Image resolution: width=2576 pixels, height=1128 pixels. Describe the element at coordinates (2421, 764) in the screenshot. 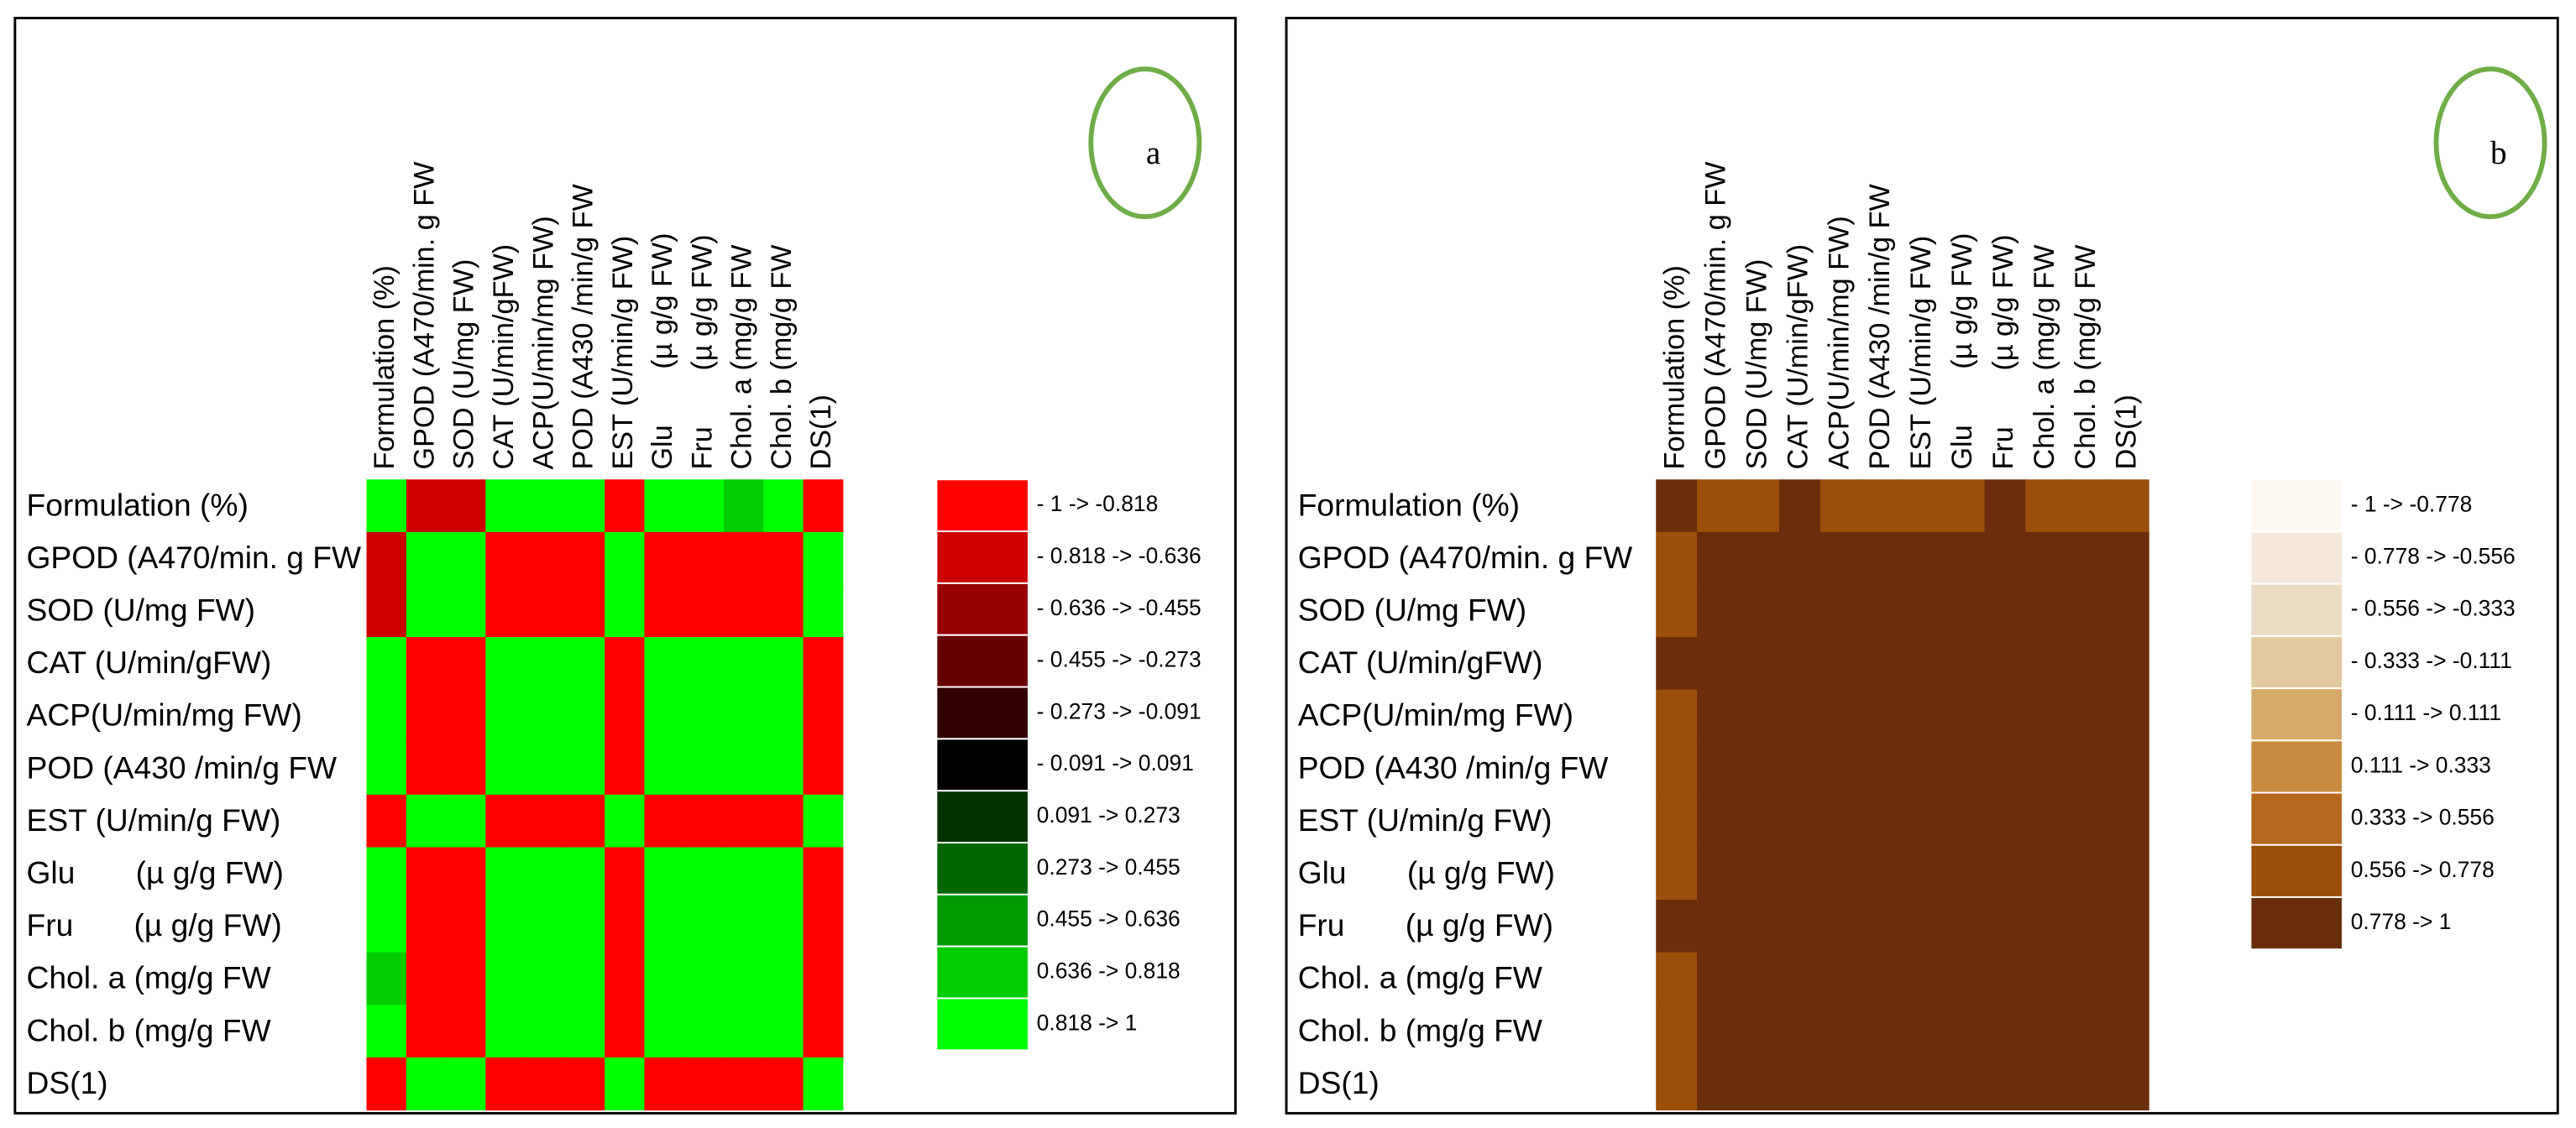

I see `legend-label: 0.111 -> 0.333` at that location.